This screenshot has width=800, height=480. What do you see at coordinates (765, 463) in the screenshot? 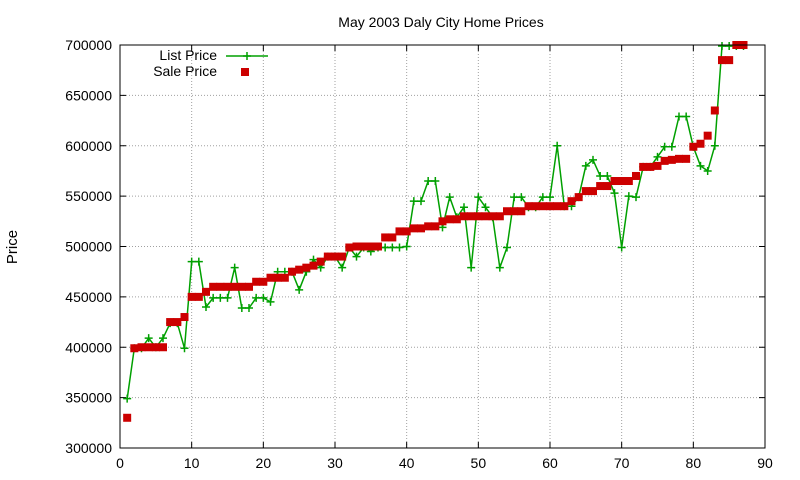
I see `x-tick-label: 90` at bounding box center [765, 463].